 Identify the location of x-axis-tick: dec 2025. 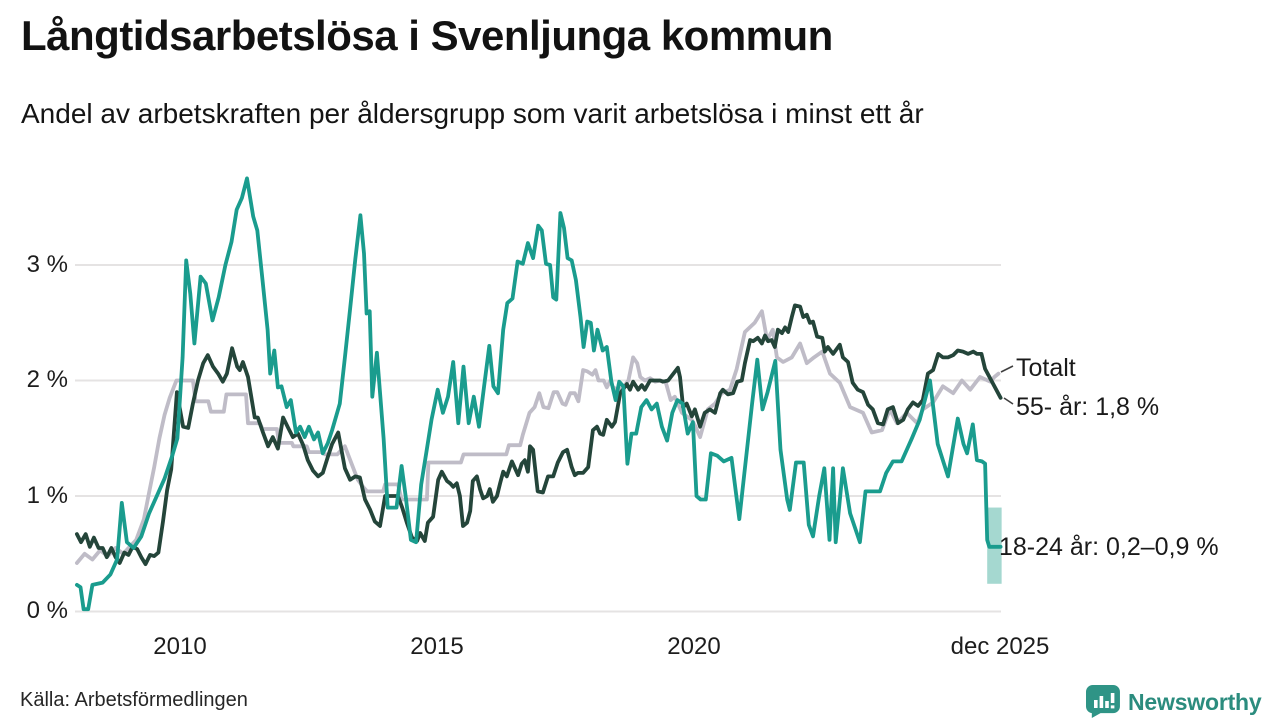
(1000, 646).